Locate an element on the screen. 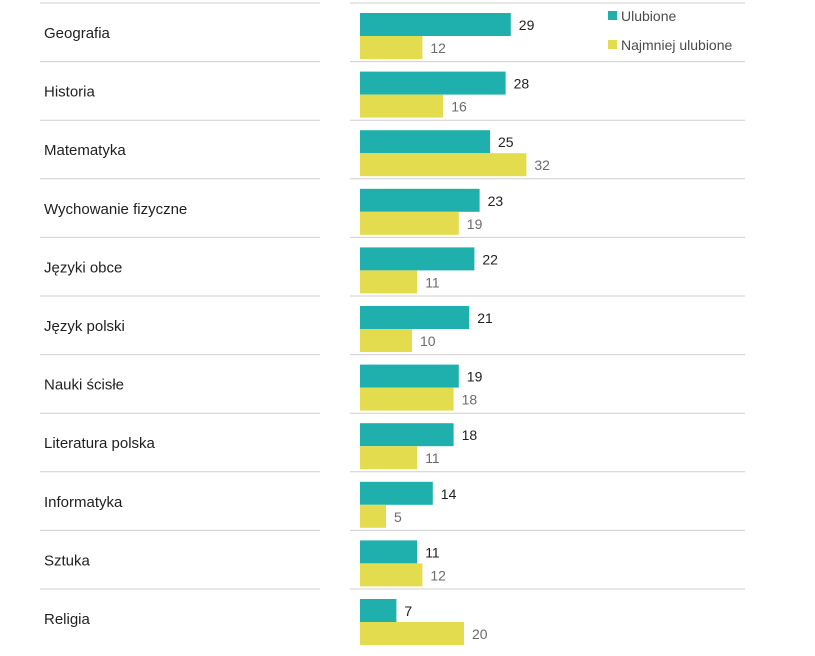 The width and height of the screenshot is (815, 656). category-row: Sztuka 11 12 is located at coordinates (392, 565).